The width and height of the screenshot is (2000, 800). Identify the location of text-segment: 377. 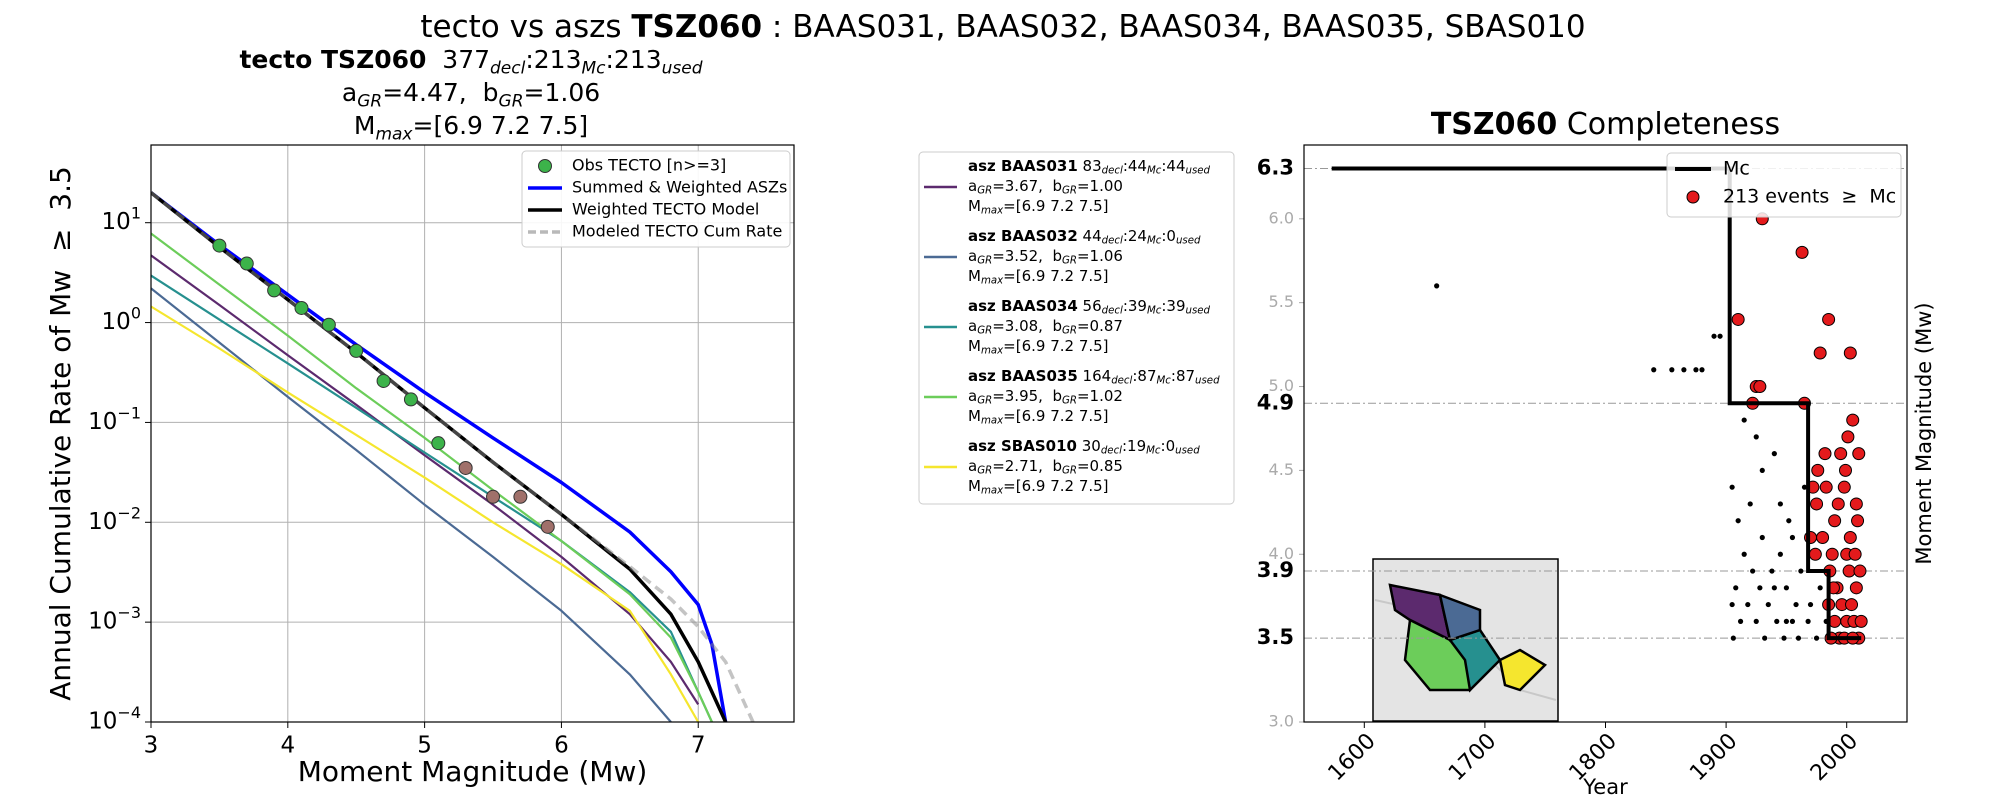
(458, 59).